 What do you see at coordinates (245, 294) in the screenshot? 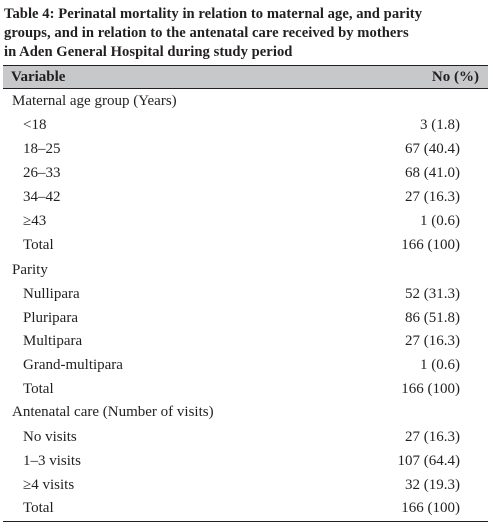
I see `table-row: Nullipara 52 (31.3)` at bounding box center [245, 294].